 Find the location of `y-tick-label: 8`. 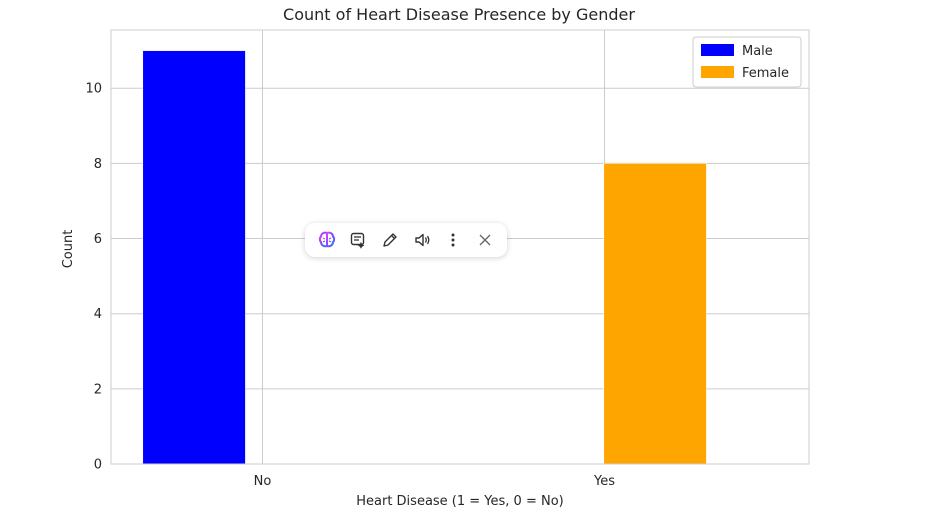

y-tick-label: 8 is located at coordinates (98, 164).